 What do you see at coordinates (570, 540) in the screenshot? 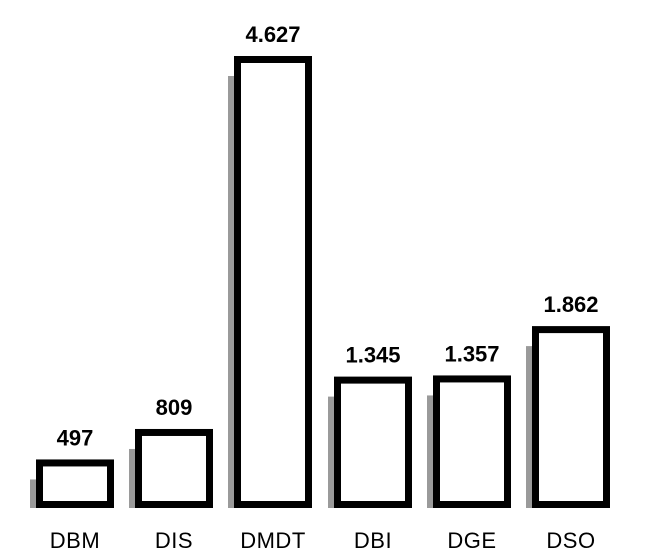
I see `tick-label-dso: DSO` at bounding box center [570, 540].